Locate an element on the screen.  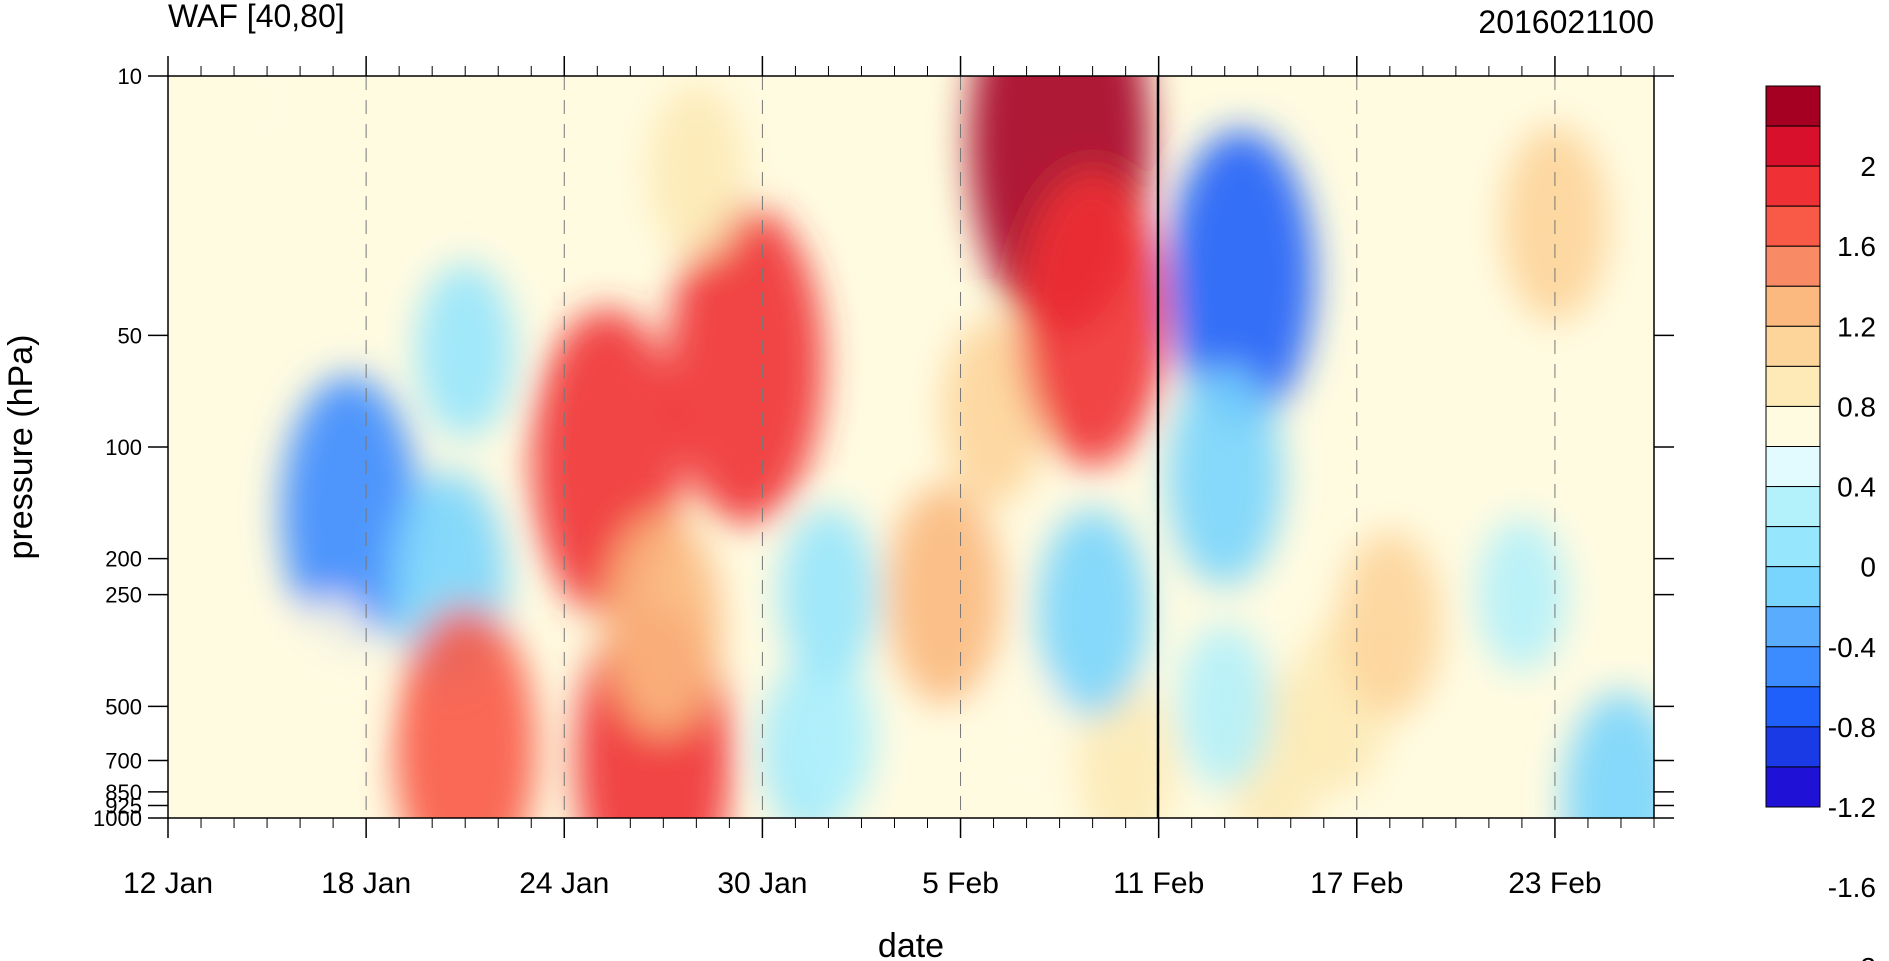
y-tick-label: 850 is located at coordinates (123, 792).